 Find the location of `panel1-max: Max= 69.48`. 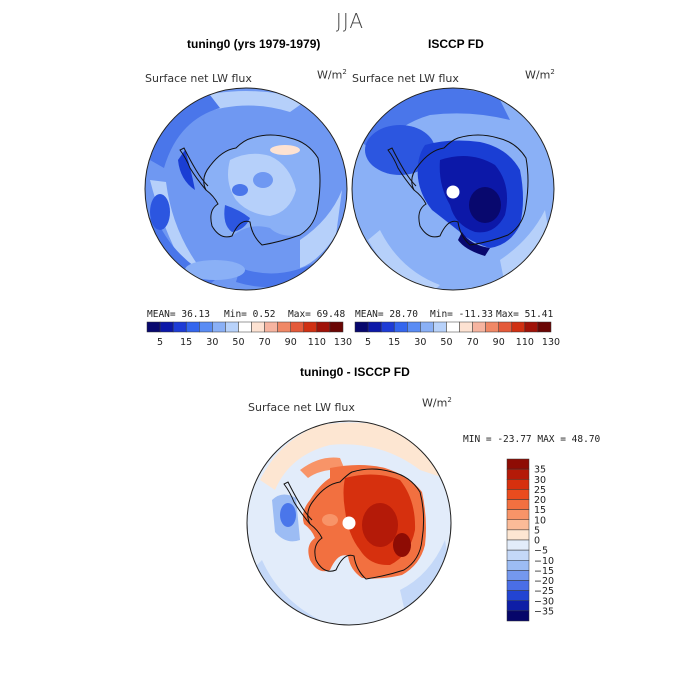

panel1-max: Max= 69.48 is located at coordinates (317, 314).